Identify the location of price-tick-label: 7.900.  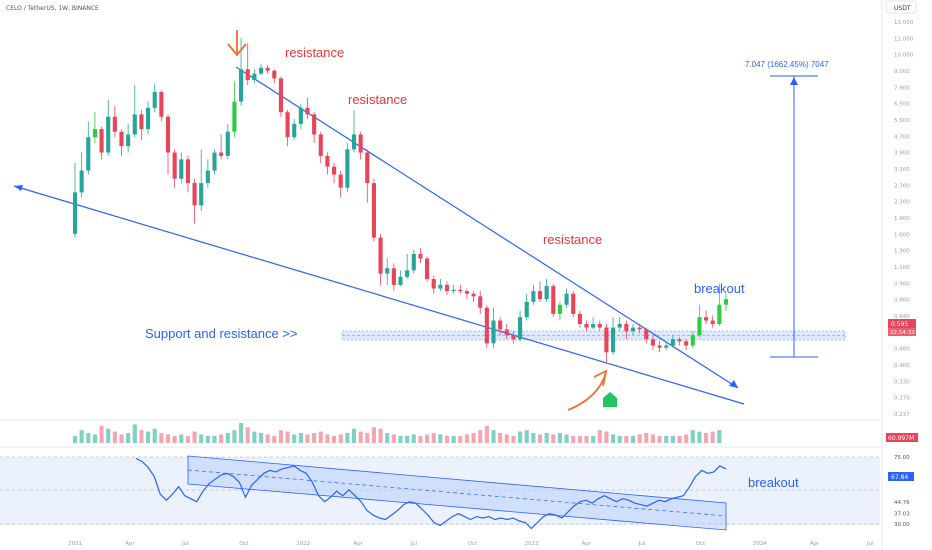
(902, 88).